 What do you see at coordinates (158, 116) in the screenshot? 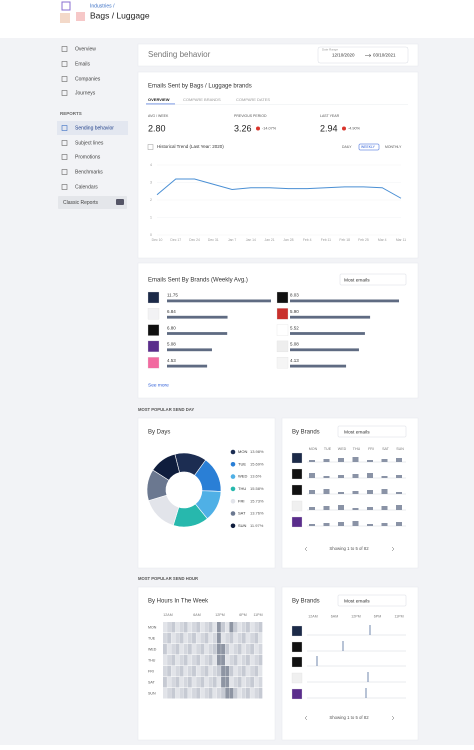
I see `stat-label: AVG / WEEK` at bounding box center [158, 116].